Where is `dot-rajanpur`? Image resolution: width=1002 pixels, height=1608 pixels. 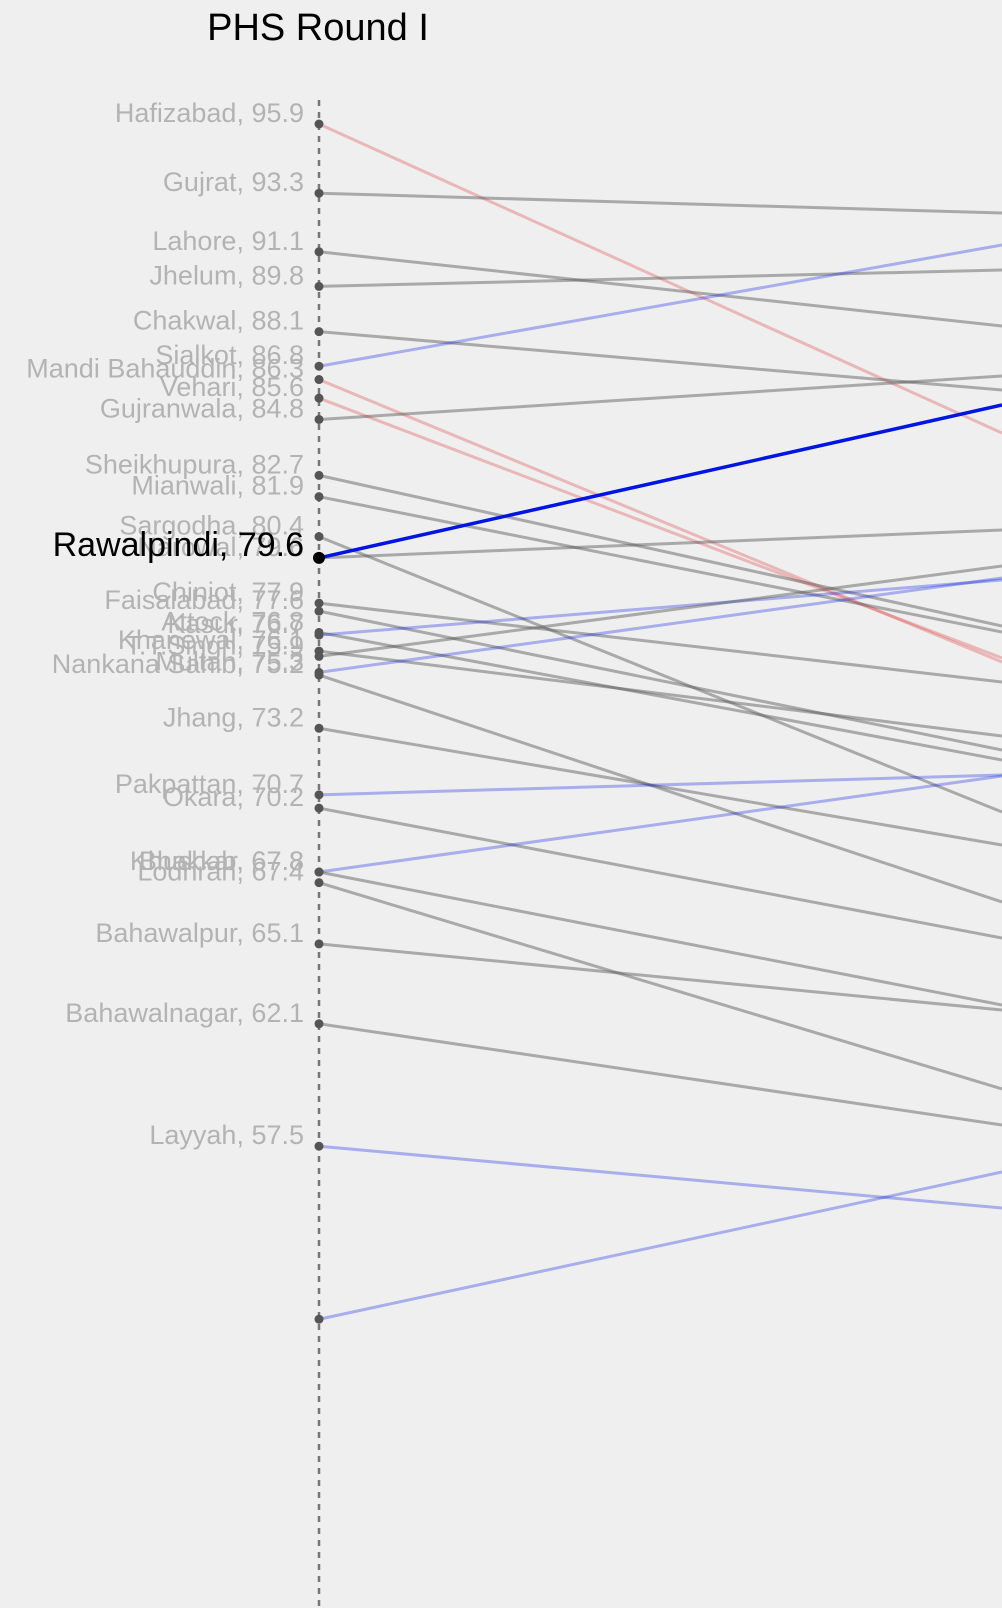 dot-rajanpur is located at coordinates (319, 1319).